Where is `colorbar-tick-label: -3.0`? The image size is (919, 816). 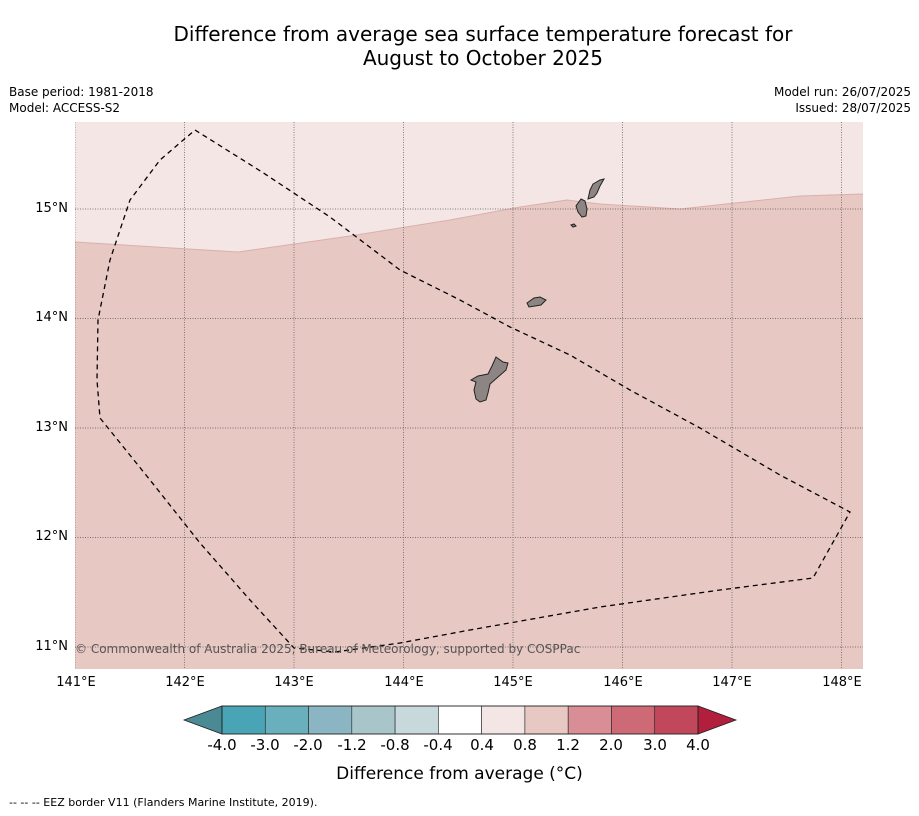
colorbar-tick-label: -3.0 is located at coordinates (265, 745).